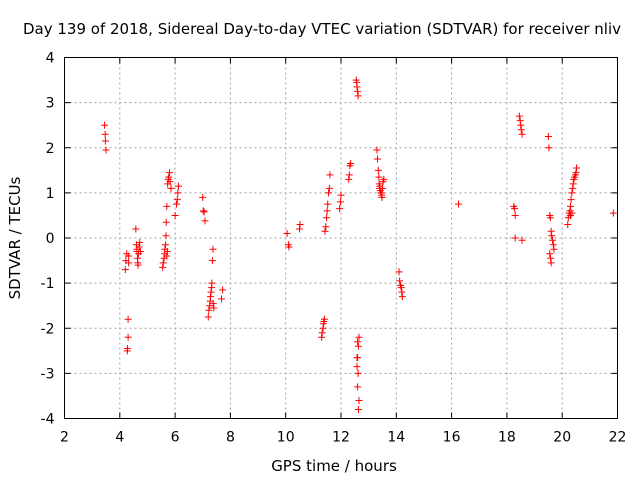  Describe the element at coordinates (562, 438) in the screenshot. I see `x-tick-label: 20` at that location.